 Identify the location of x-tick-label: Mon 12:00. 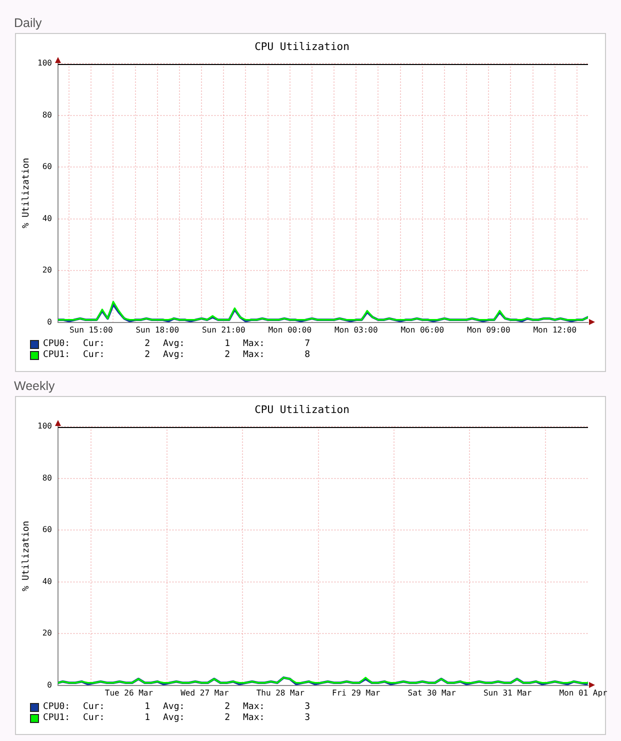
(555, 329).